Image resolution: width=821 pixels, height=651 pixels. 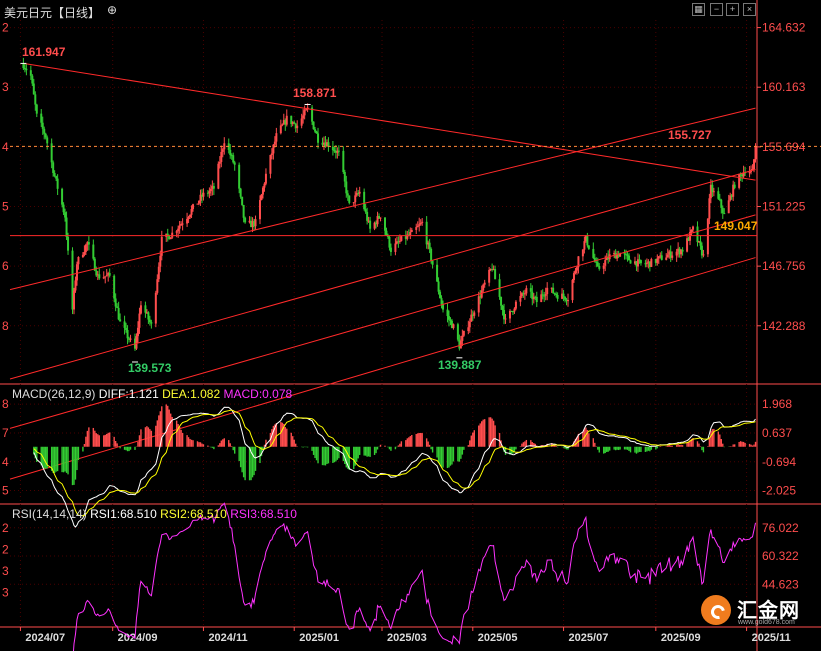 I want to click on price-tick-label: 142.288, so click(x=784, y=326).